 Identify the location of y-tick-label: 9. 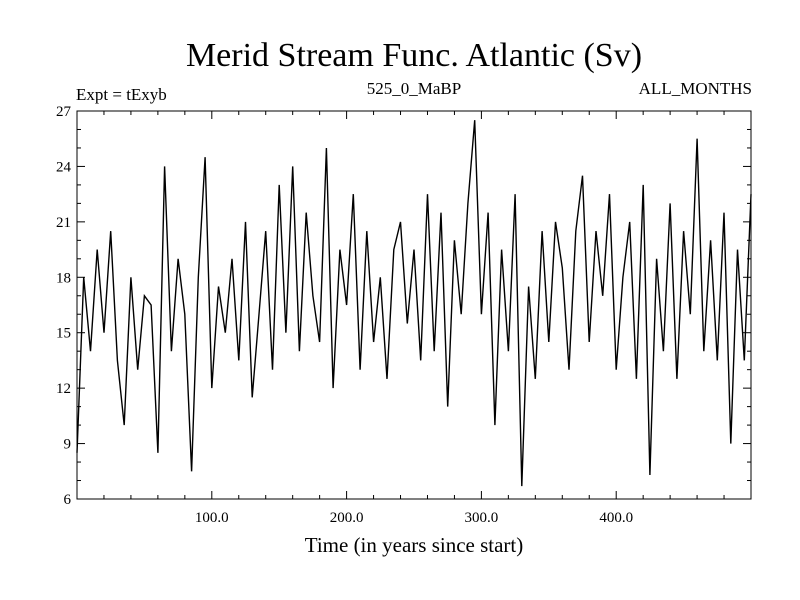
(68, 445).